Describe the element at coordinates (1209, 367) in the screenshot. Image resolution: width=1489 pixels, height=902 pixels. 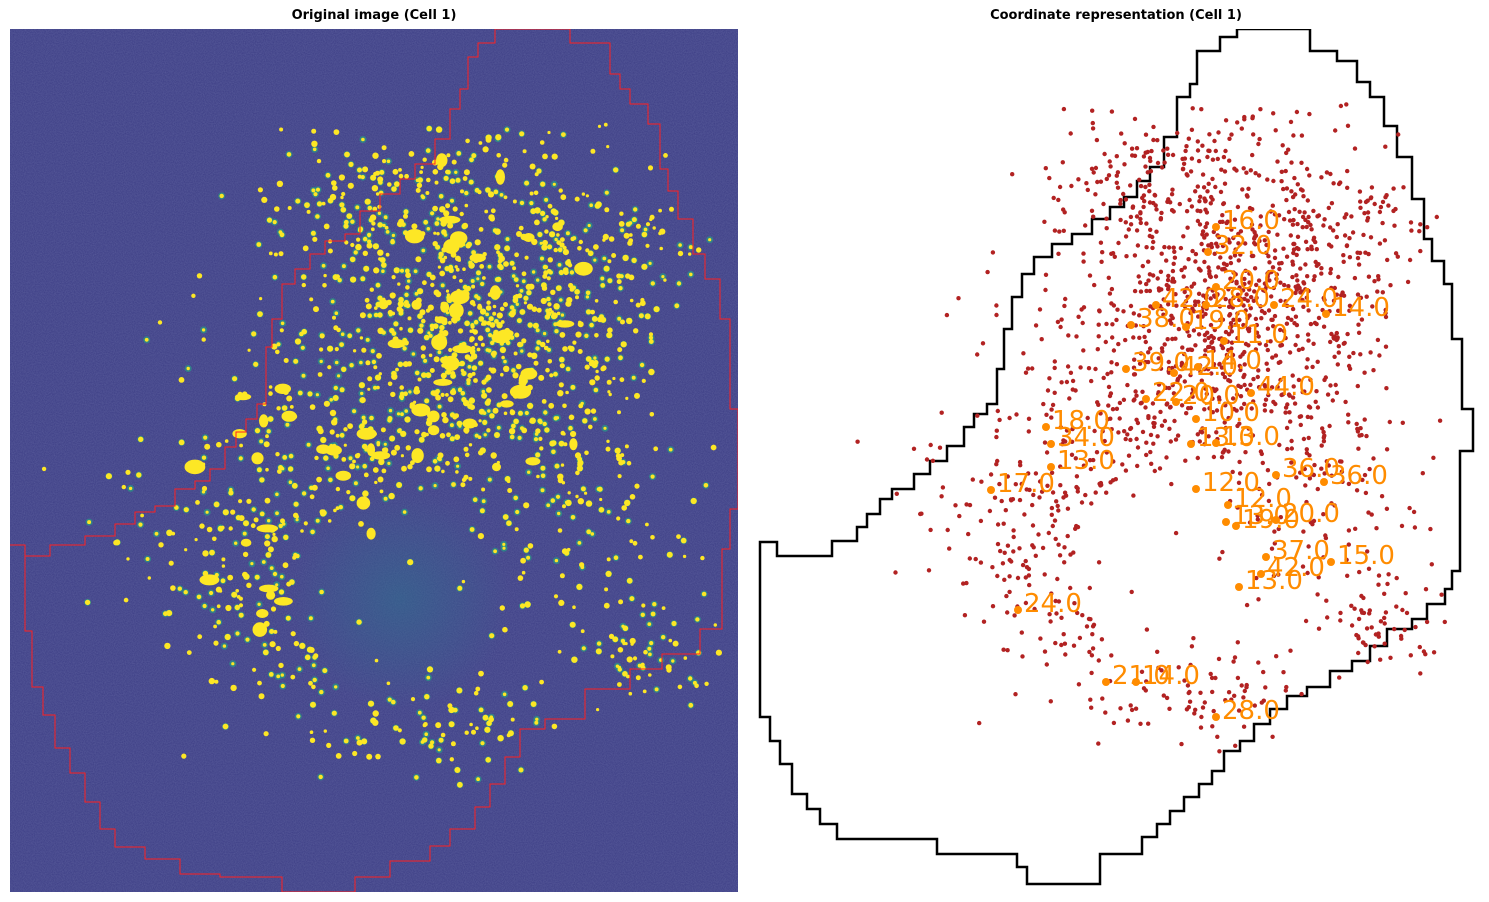
I see `cluster-label: 42.0` at that location.